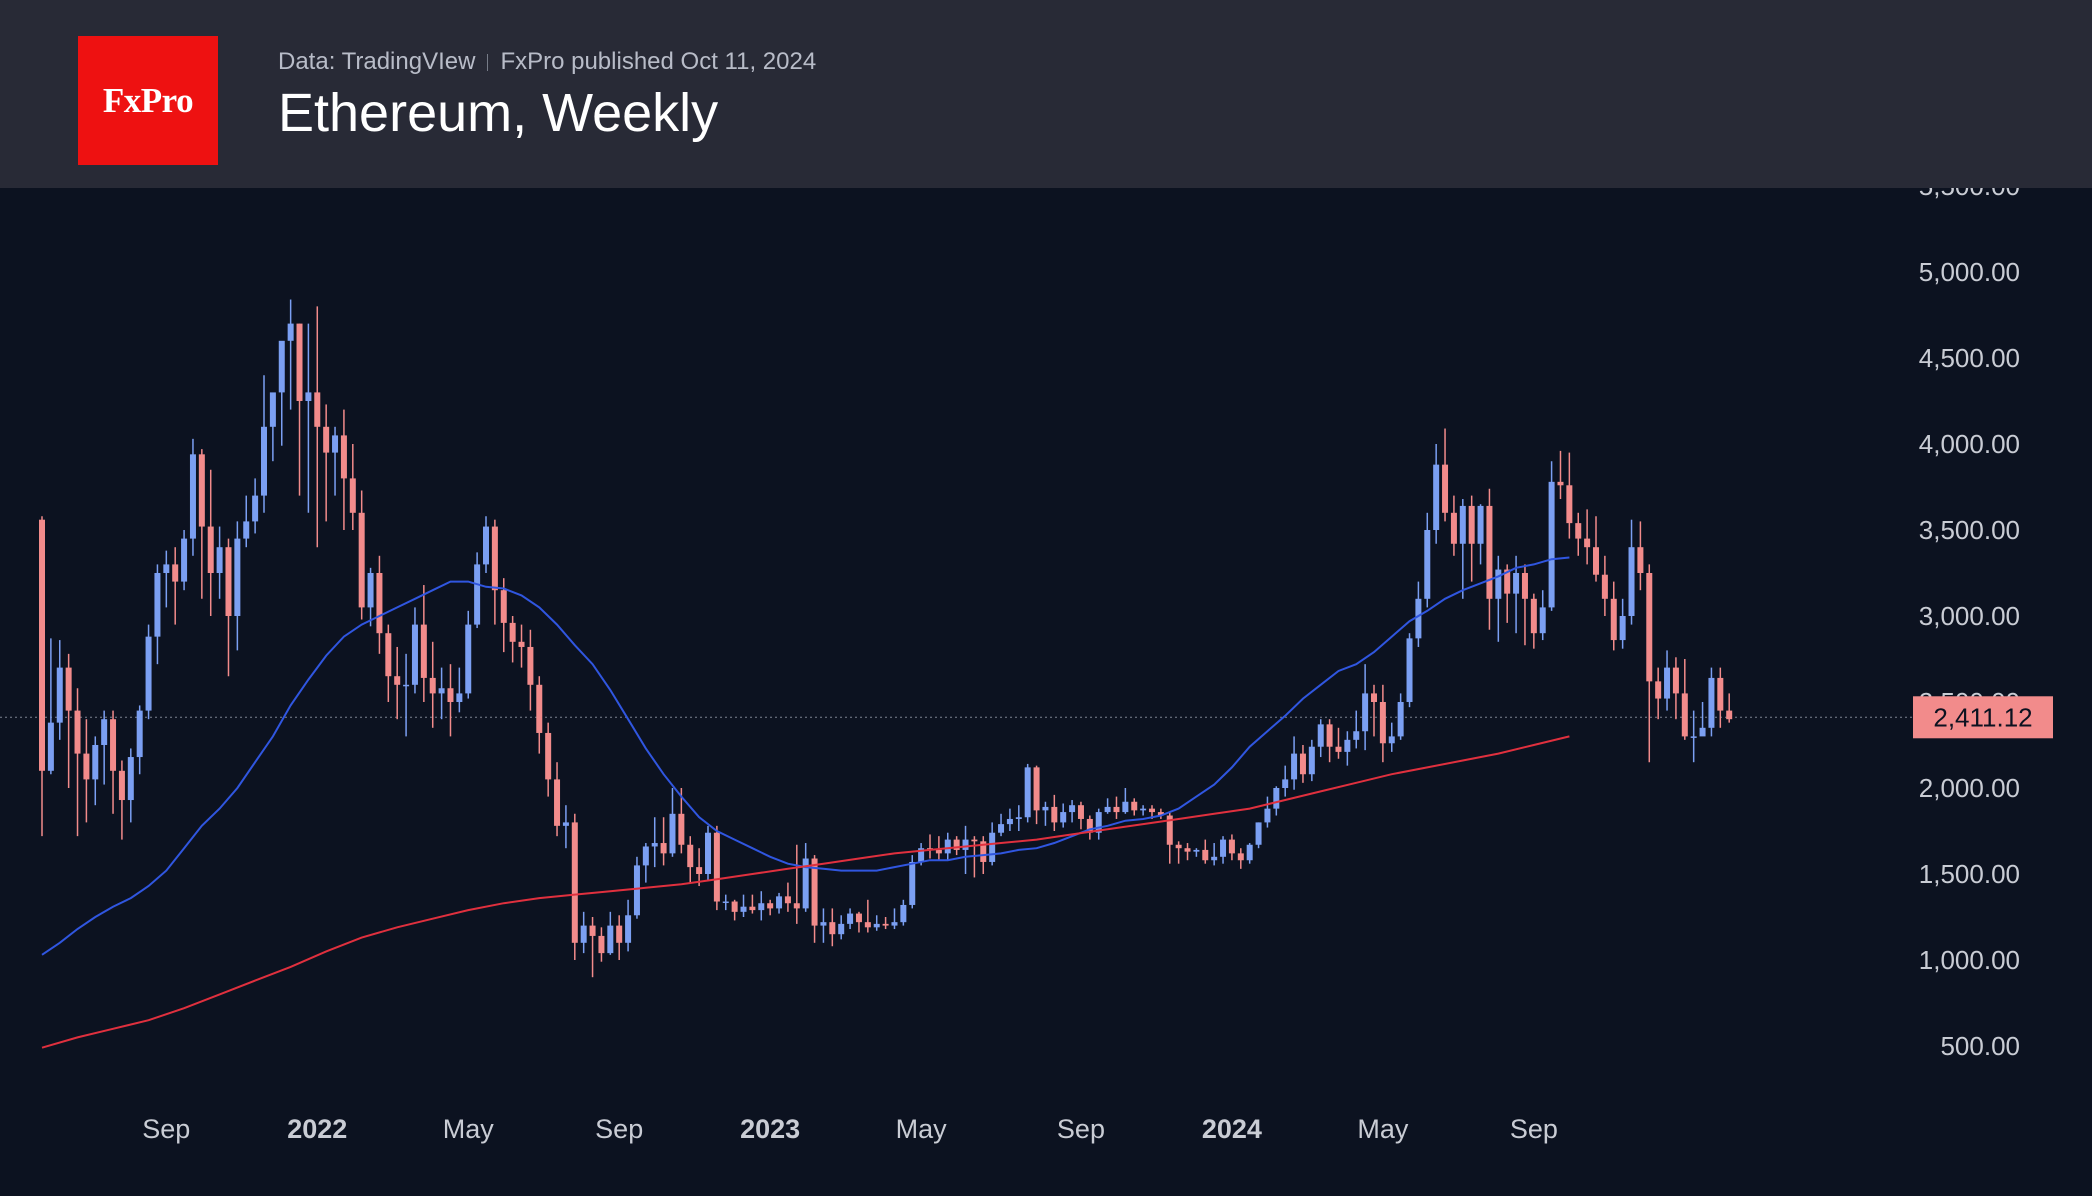 This screenshot has height=1196, width=2092. Describe the element at coordinates (1232, 1129) in the screenshot. I see `x-year-label: 2024` at that location.